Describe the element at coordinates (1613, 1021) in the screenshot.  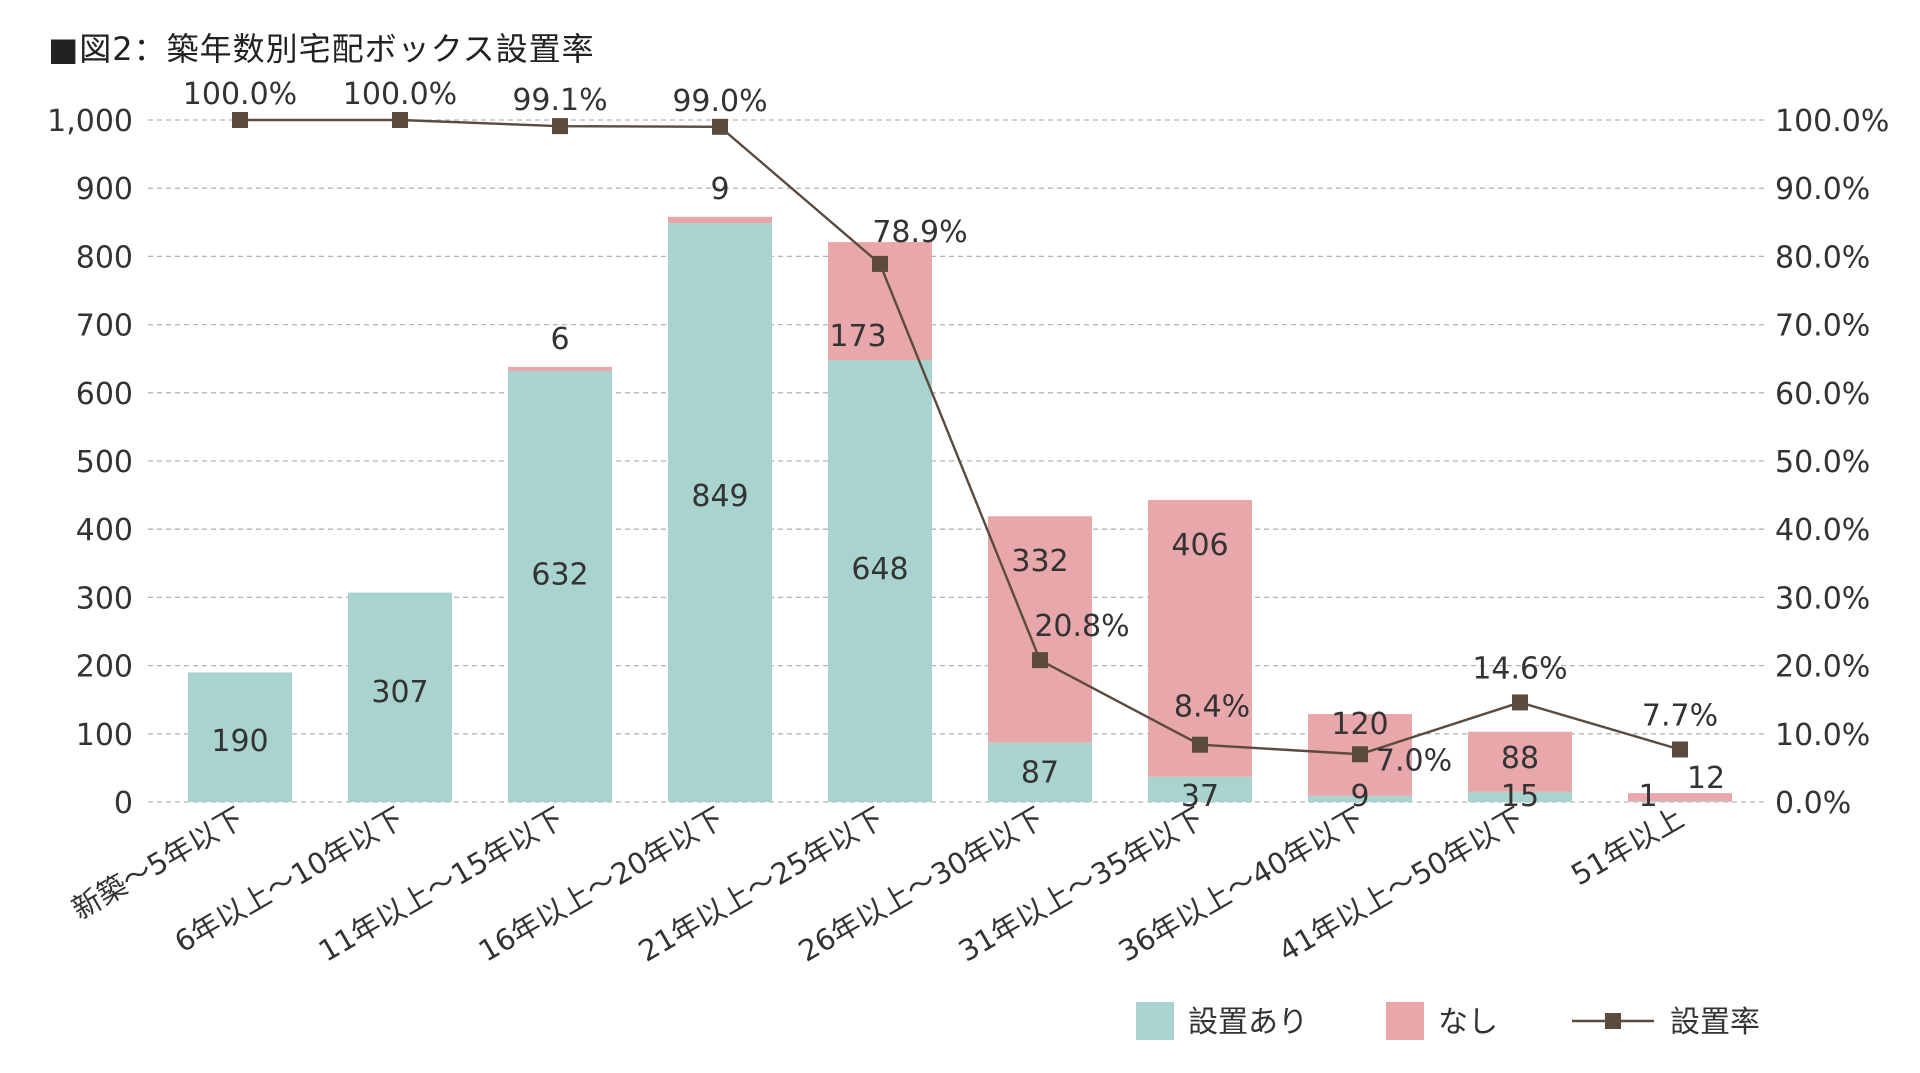
I see `legend-marker-rate` at that location.